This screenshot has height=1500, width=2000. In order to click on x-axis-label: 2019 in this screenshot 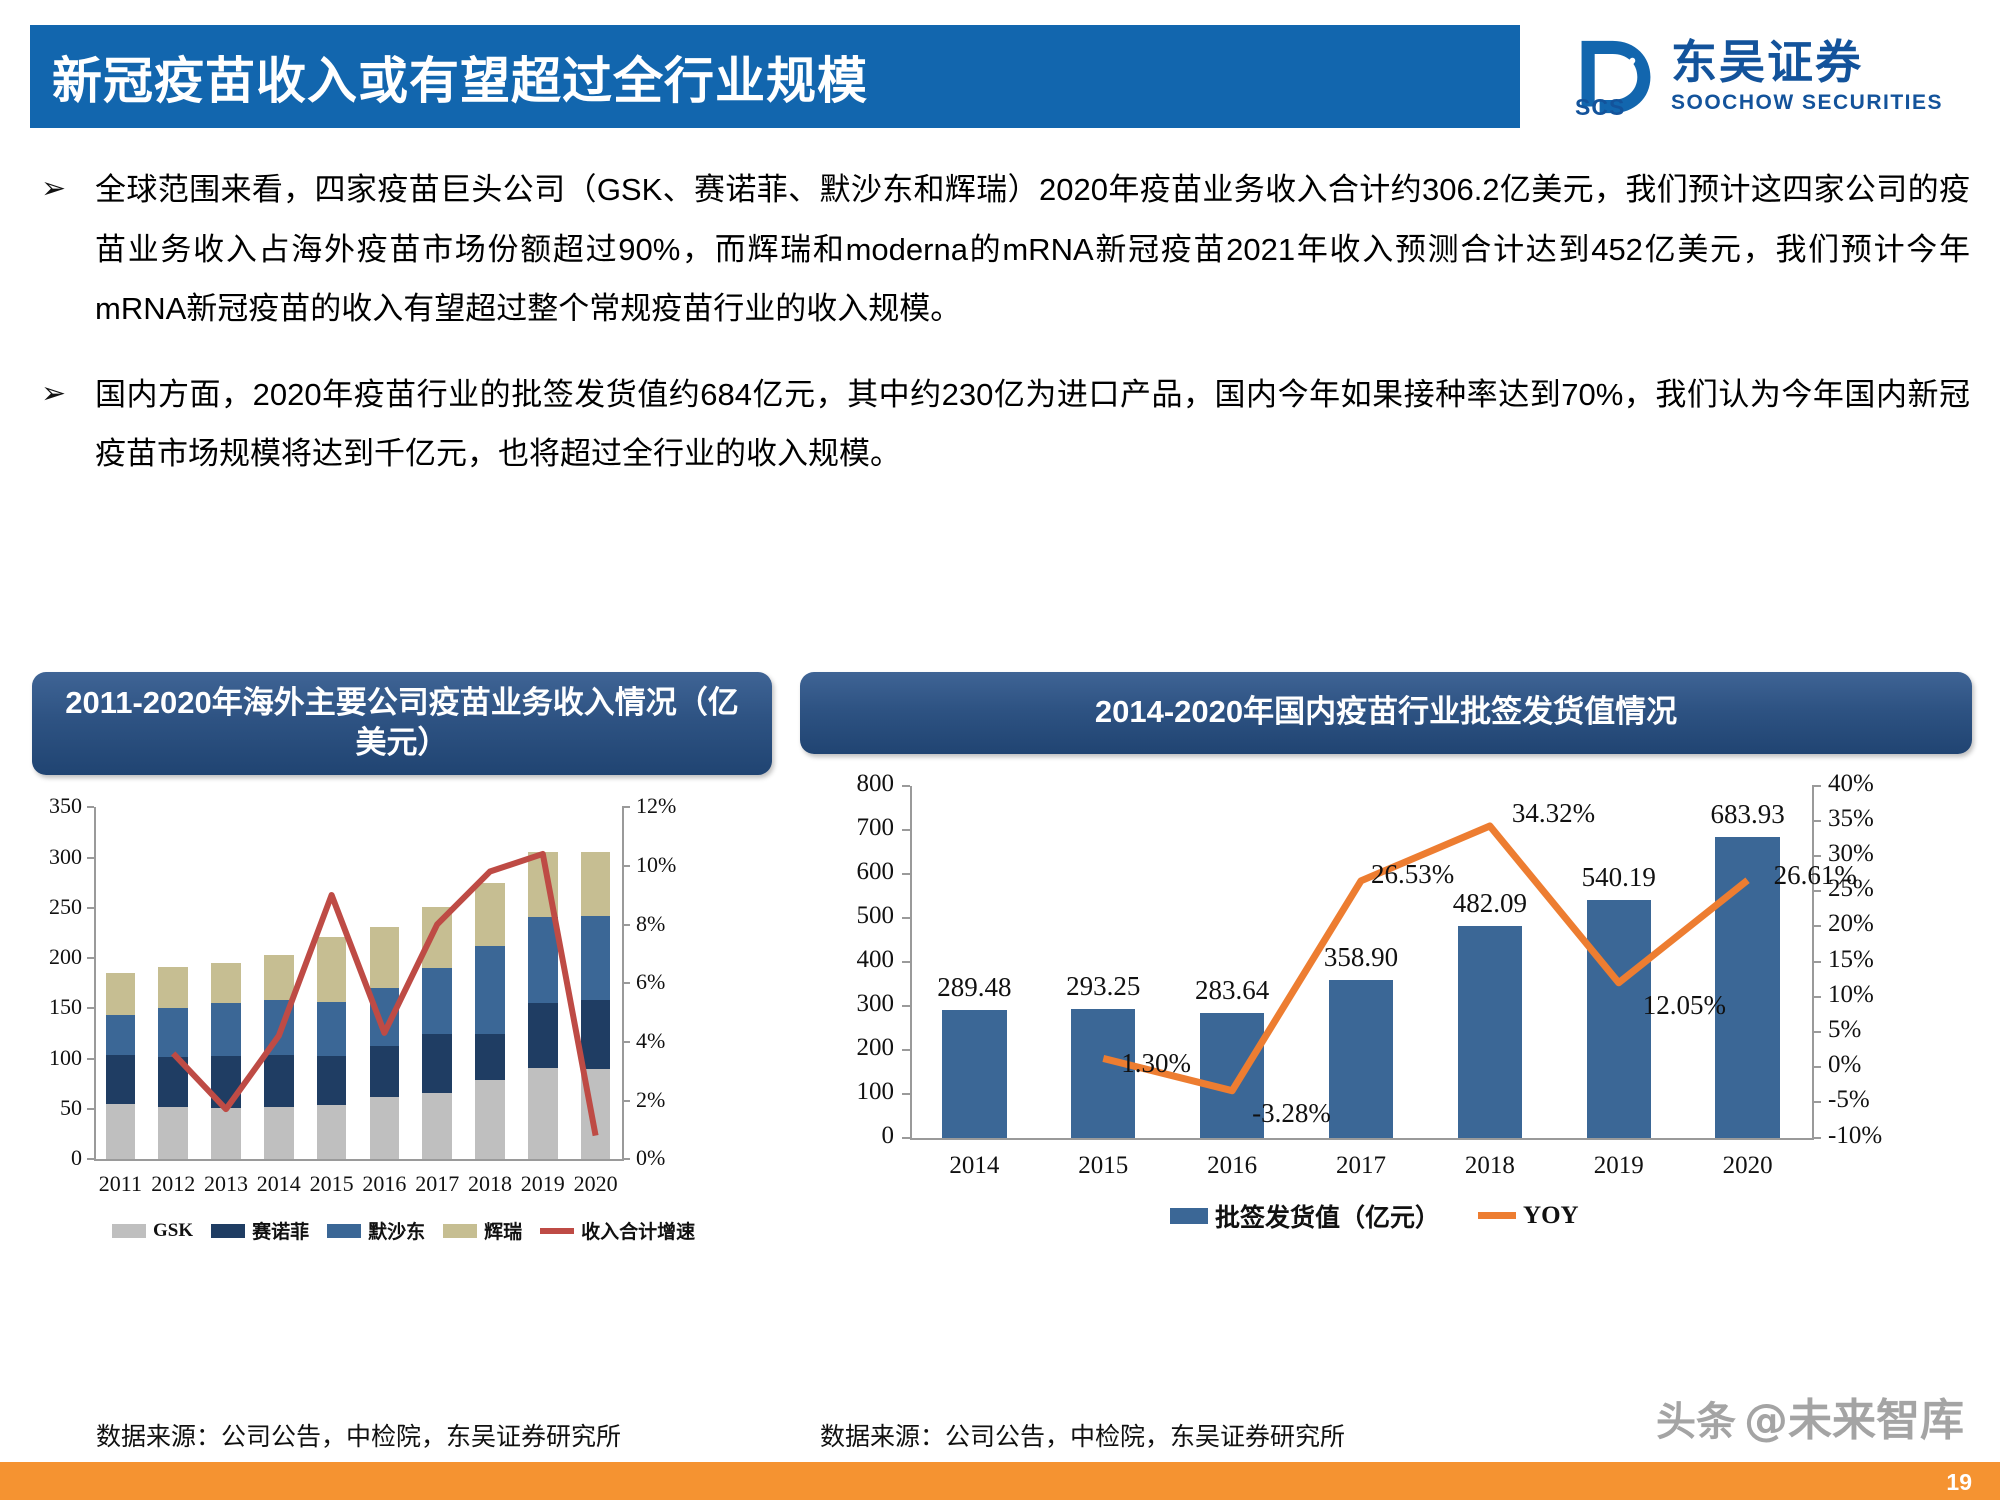, I will do `click(542, 1184)`.